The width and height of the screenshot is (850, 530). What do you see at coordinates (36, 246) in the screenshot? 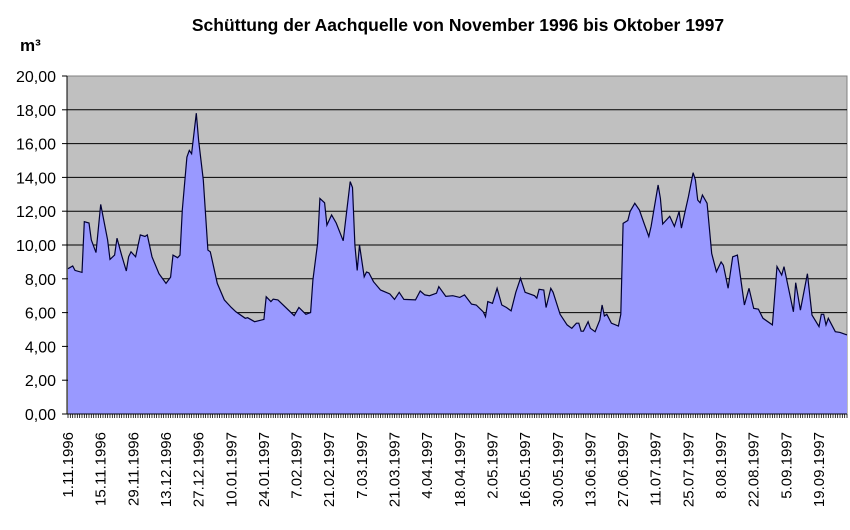
I see `y-tick-label: 10,00` at bounding box center [36, 246].